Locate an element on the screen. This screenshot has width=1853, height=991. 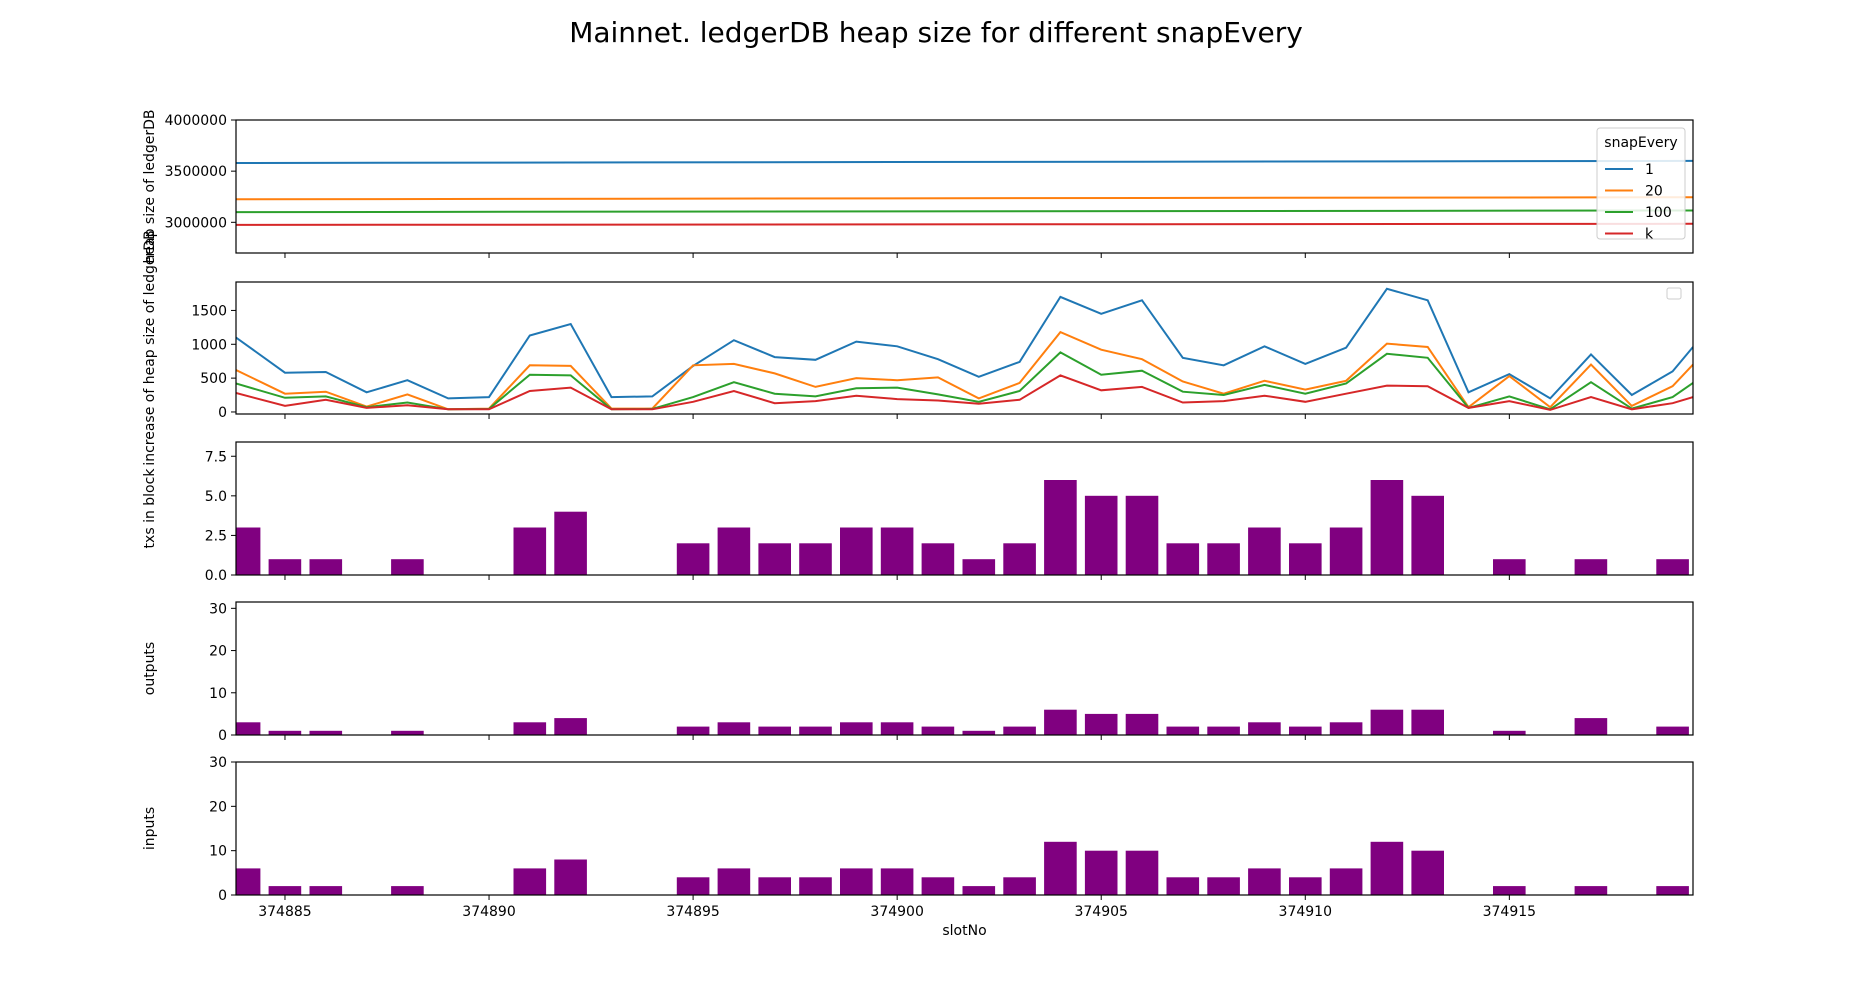
ytick-label-increase: 500 is located at coordinates (213, 379).